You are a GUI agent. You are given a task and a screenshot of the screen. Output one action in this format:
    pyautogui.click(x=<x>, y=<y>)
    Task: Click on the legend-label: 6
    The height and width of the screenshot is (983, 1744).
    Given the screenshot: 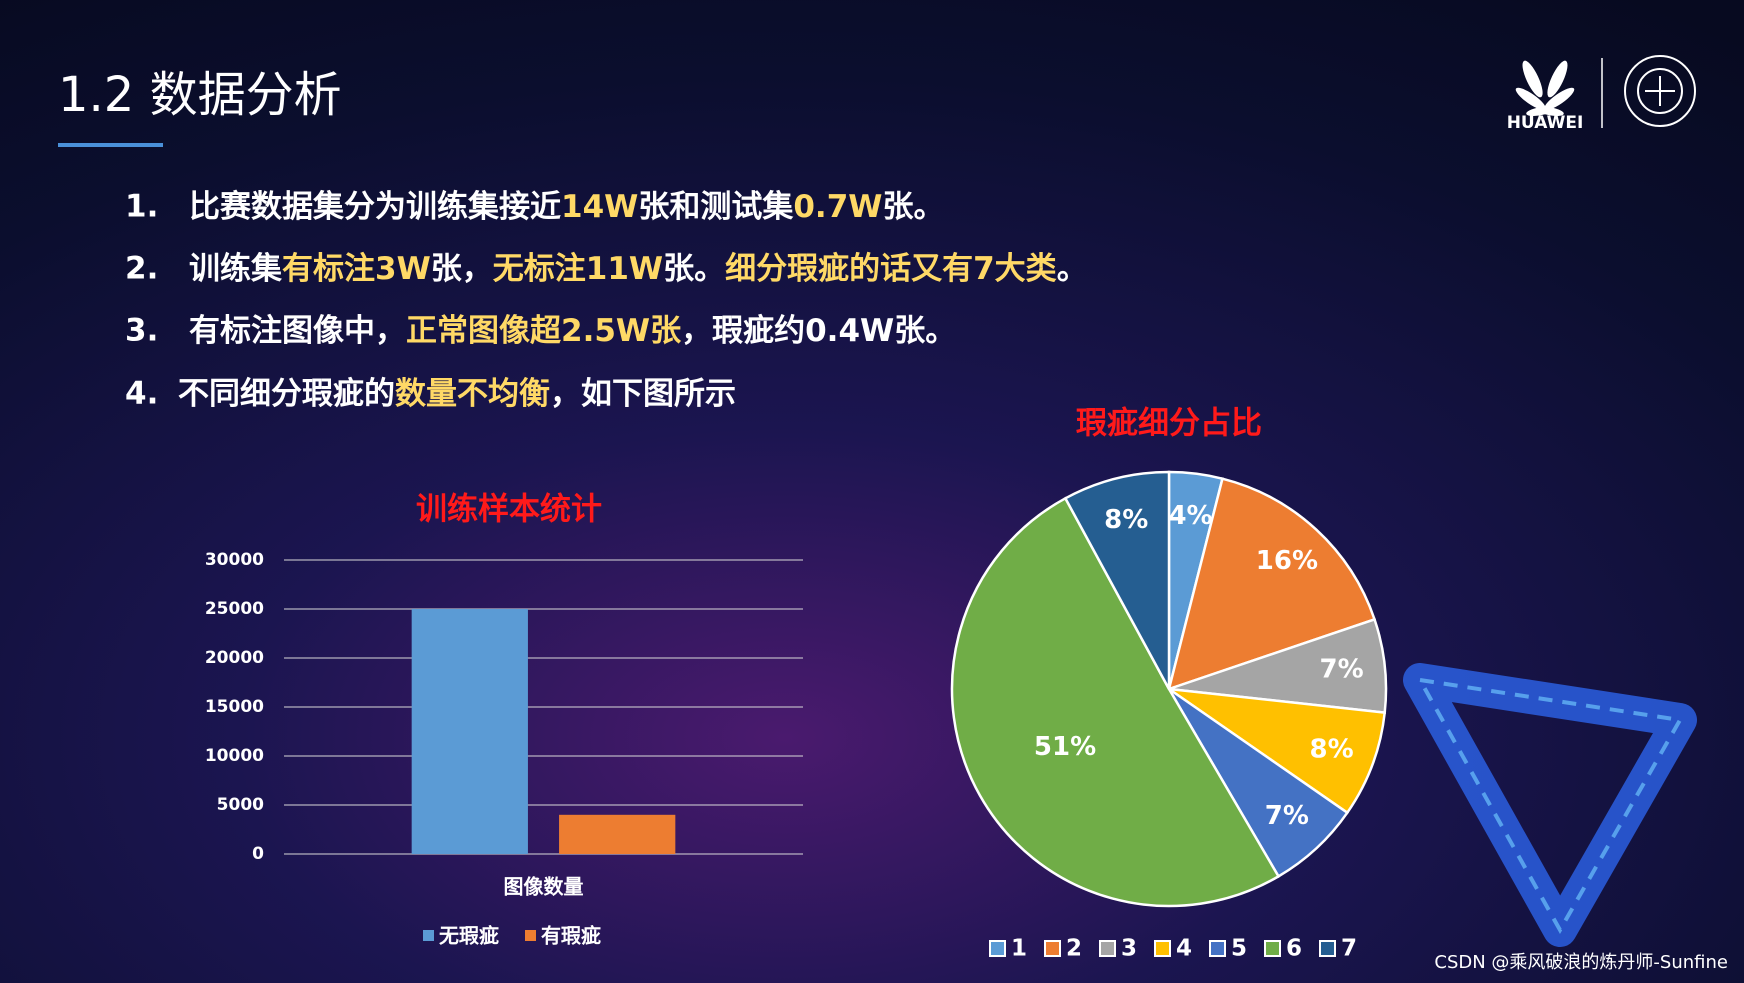 What is the action you would take?
    pyautogui.click(x=1294, y=949)
    